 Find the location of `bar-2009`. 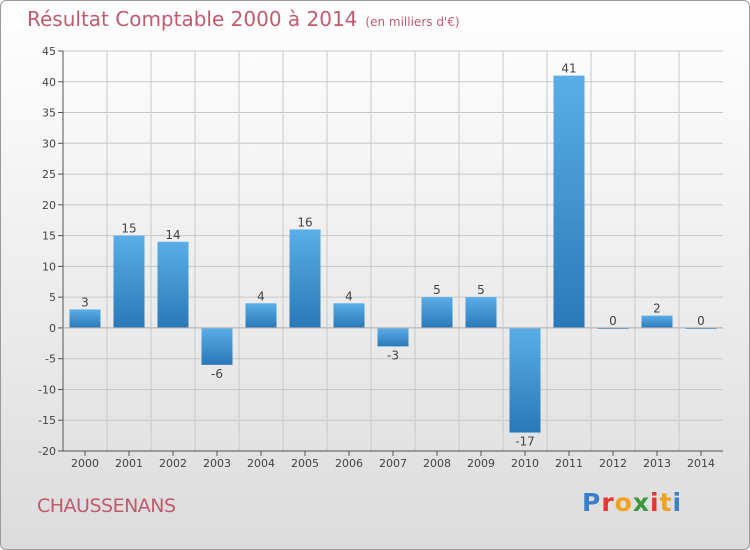

bar-2009 is located at coordinates (481, 312).